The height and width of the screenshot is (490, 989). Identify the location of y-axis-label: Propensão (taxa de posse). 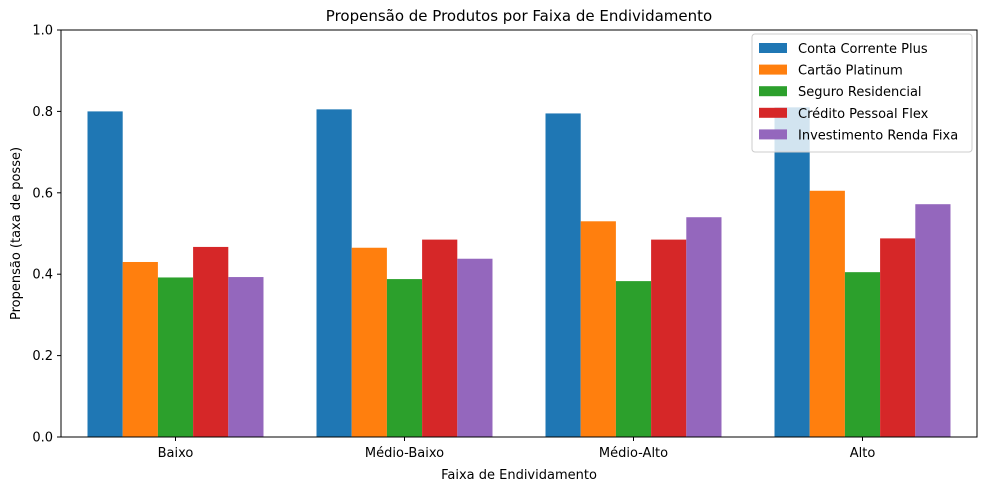
(16, 233).